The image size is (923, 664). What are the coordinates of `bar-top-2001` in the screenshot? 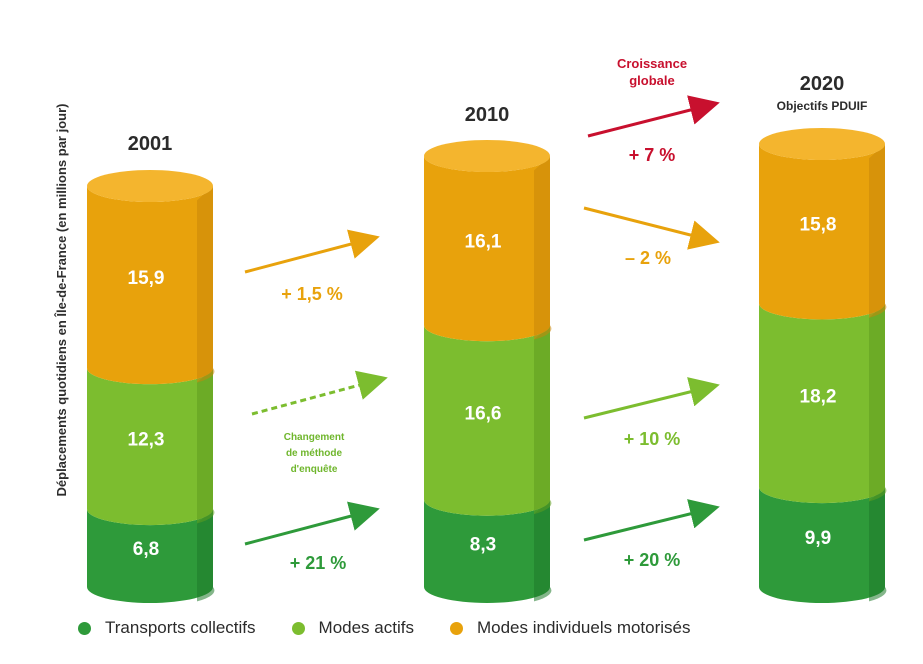 It's located at (150, 186).